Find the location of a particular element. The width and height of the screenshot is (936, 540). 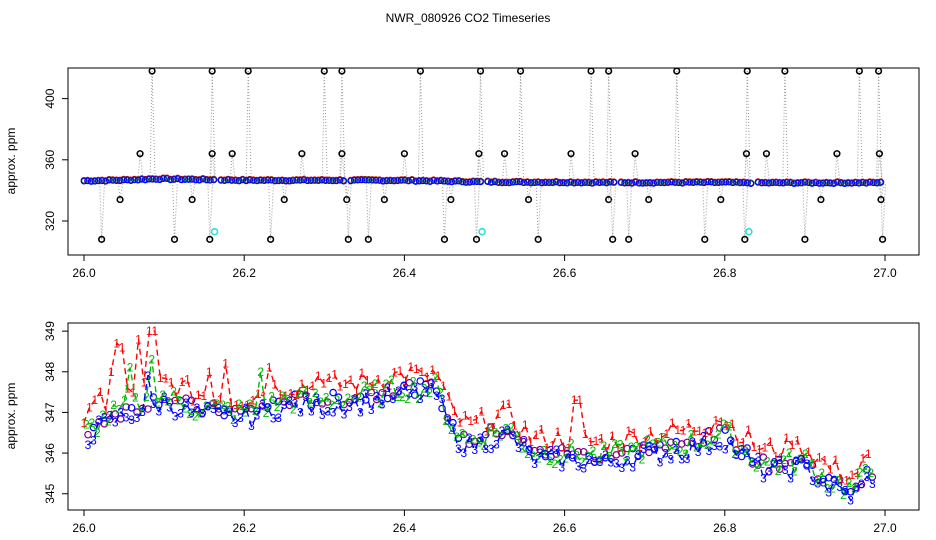

bottom-y-tick-label: 347 is located at coordinates (50, 412).